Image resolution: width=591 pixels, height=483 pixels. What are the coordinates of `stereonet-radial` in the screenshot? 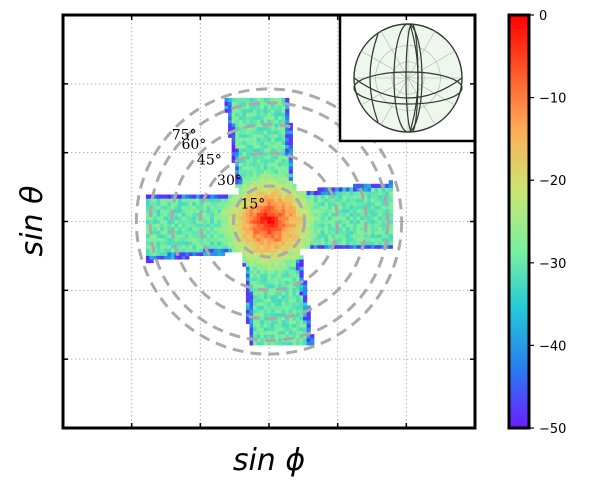 It's located at (431, 91).